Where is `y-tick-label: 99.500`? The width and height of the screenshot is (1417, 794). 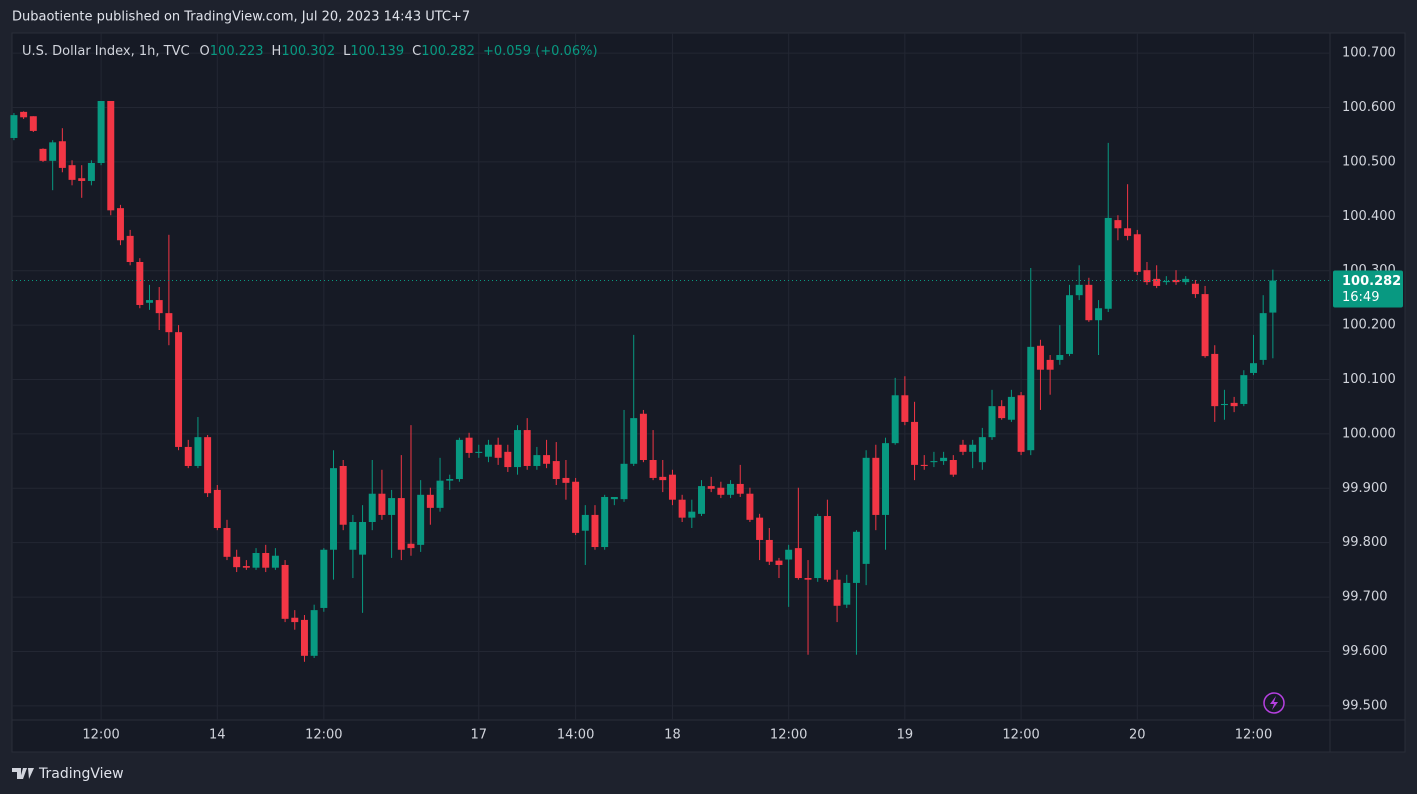
y-tick-label: 99.500 is located at coordinates (1365, 705).